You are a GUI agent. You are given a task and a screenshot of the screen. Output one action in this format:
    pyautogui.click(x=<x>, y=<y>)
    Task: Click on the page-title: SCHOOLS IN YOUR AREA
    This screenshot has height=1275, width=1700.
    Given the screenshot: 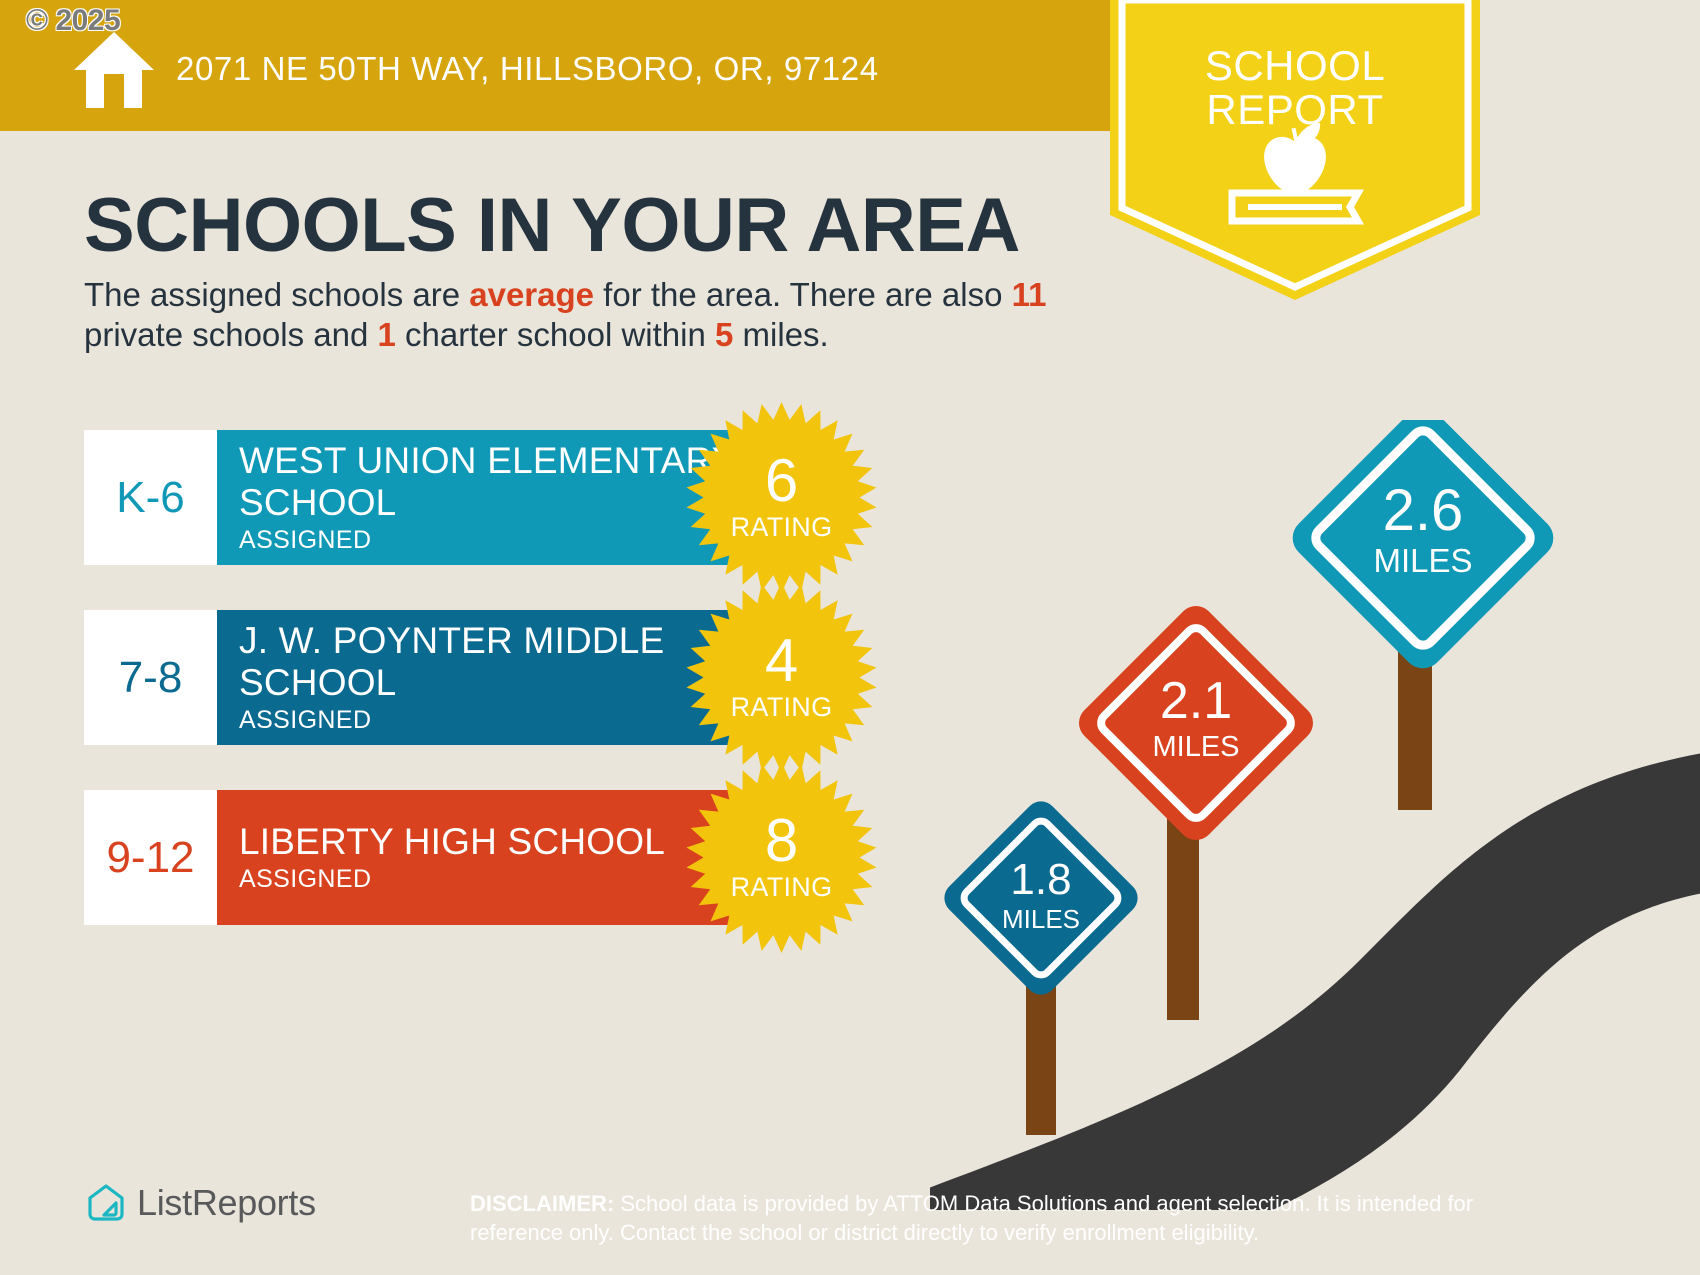 What is the action you would take?
    pyautogui.click(x=552, y=225)
    